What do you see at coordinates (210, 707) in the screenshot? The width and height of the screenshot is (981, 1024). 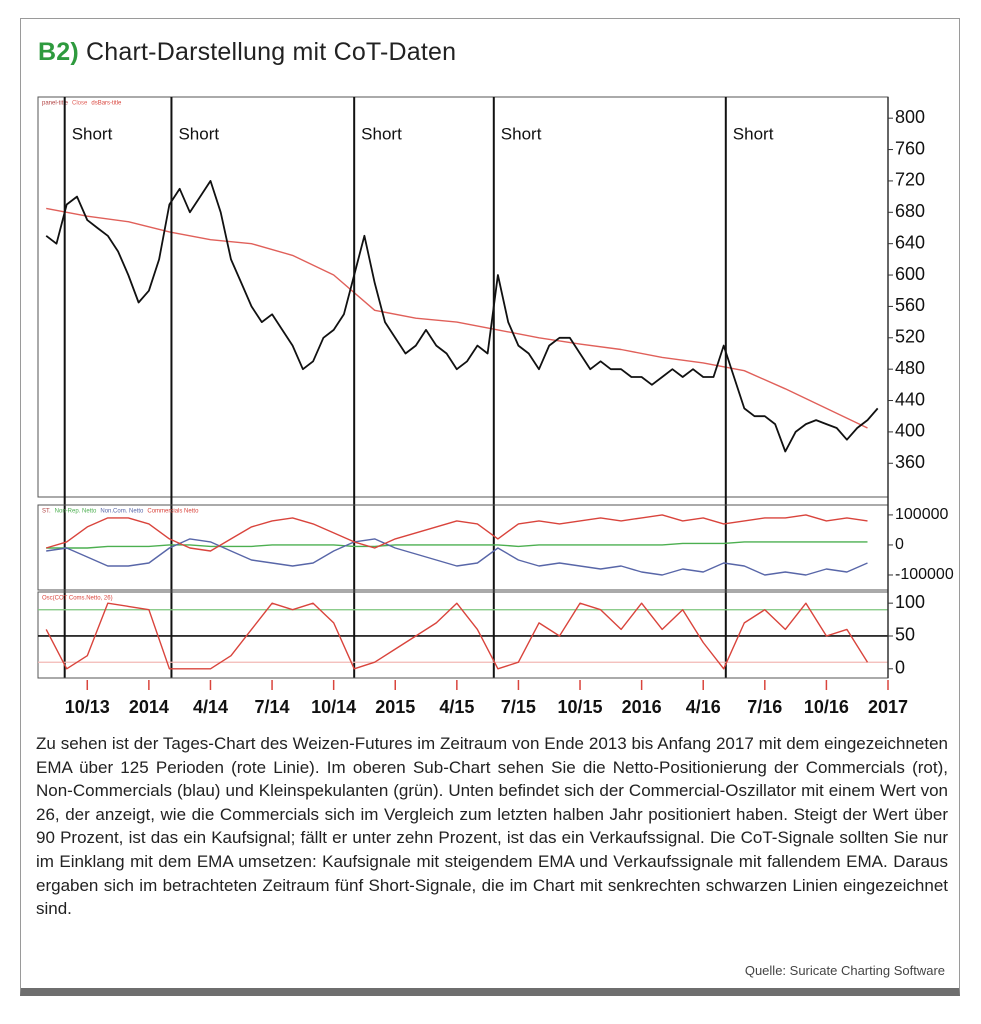 I see `x-tick-label: 4/14` at bounding box center [210, 707].